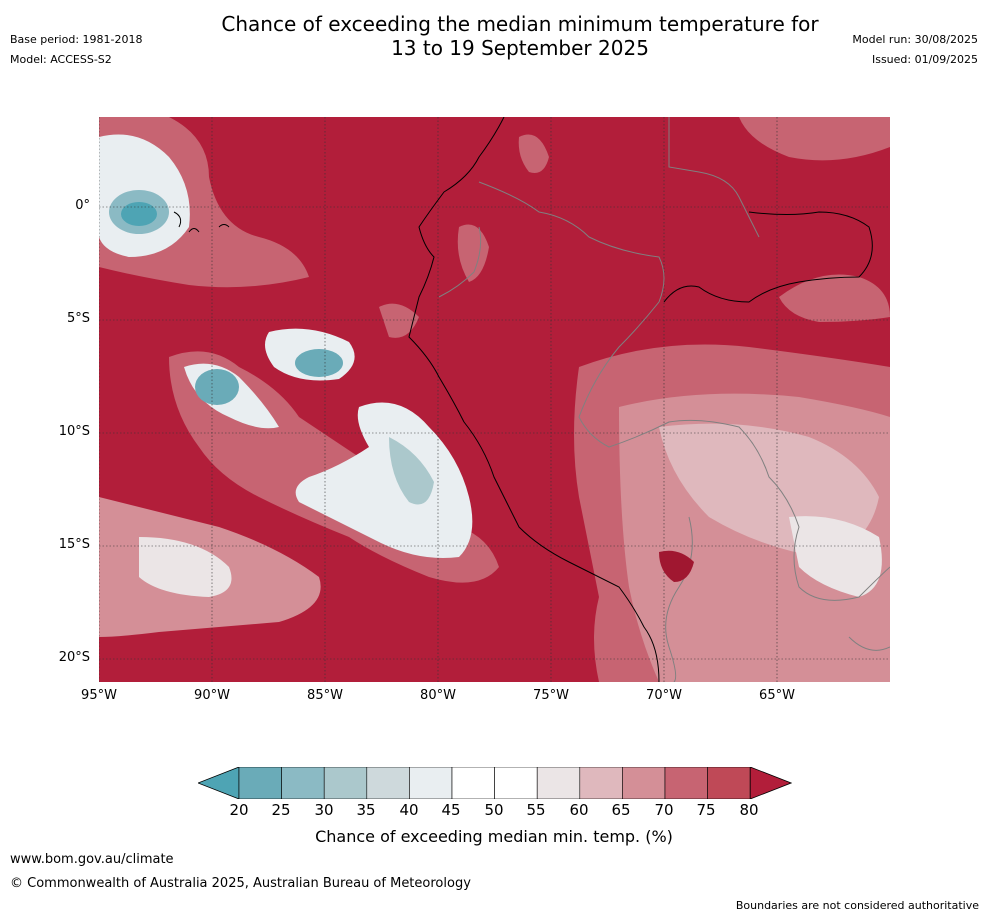 This screenshot has width=988, height=919. Describe the element at coordinates (536, 810) in the screenshot. I see `colorbar-tick-55: 55` at that location.